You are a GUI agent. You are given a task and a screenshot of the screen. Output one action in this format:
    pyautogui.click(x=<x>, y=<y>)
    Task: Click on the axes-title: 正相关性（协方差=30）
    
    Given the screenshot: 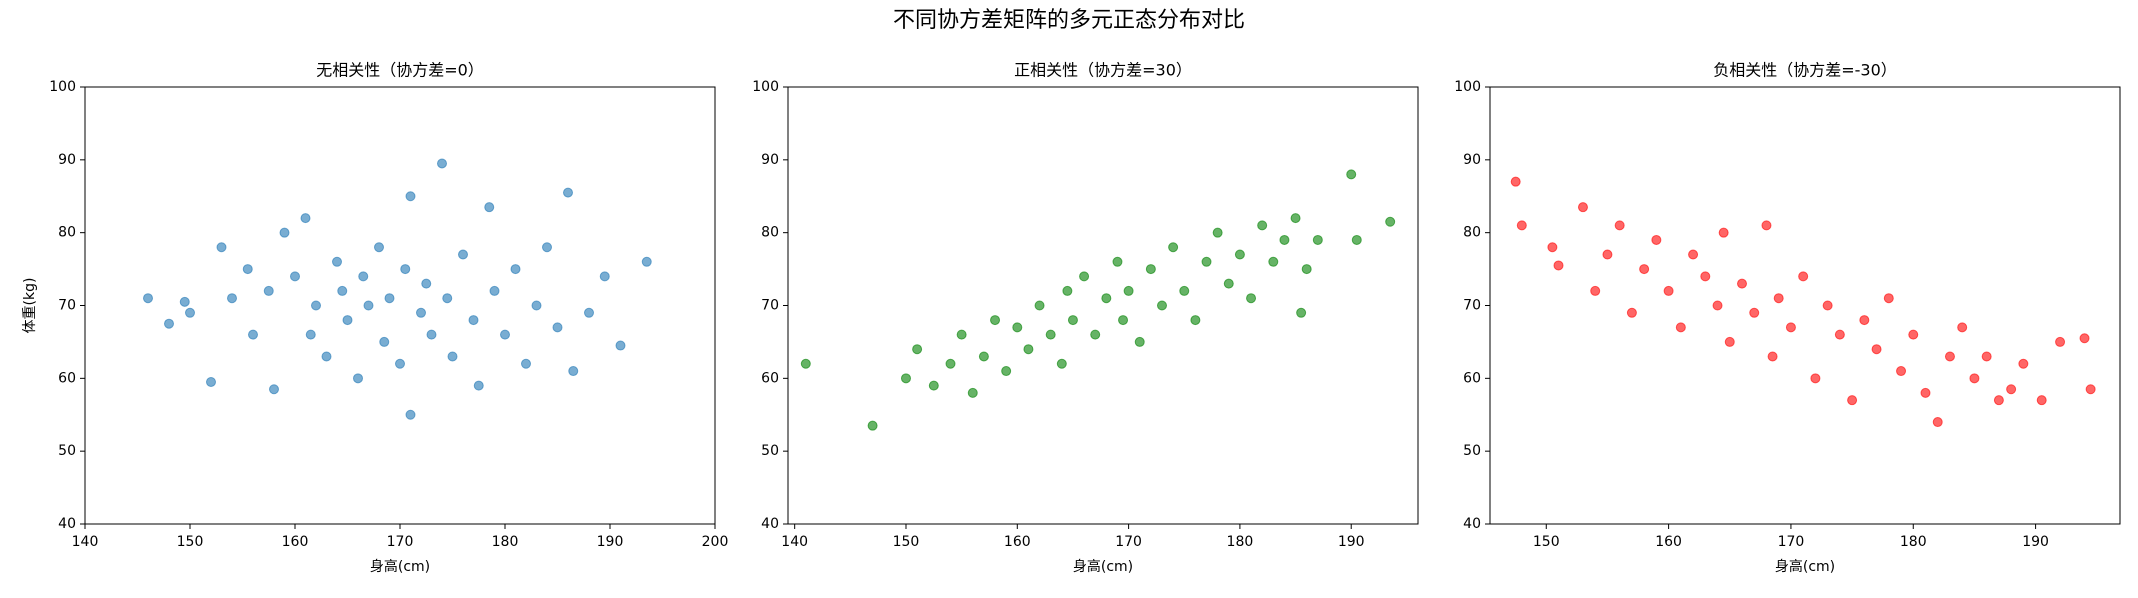 What is the action you would take?
    pyautogui.click(x=1103, y=70)
    